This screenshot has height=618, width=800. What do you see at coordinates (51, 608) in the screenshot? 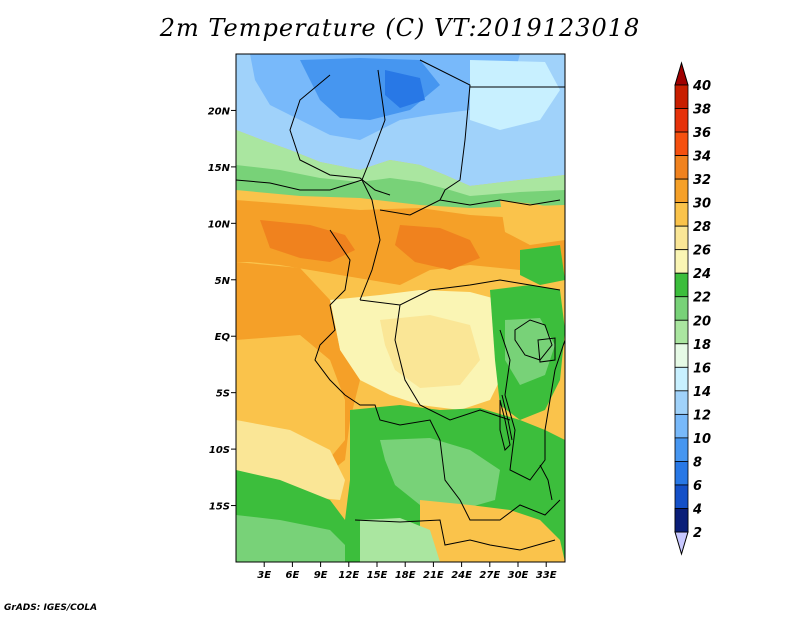
I see `grads-credit: GrADS: IGES/COLA` at bounding box center [51, 608].